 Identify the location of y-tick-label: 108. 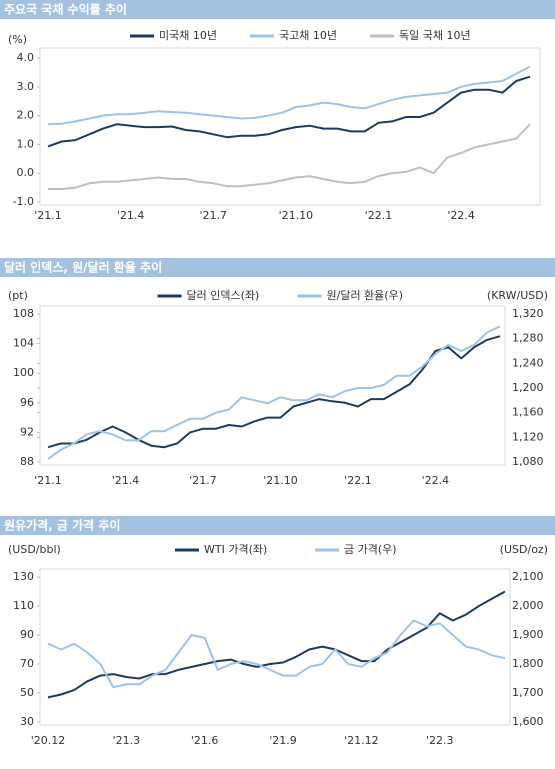
(23, 313).